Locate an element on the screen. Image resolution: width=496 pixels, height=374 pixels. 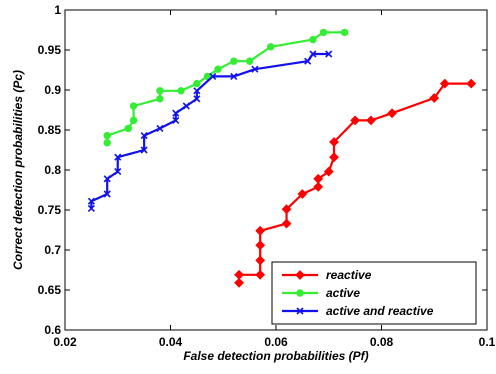
x-tick-label: 0.08 is located at coordinates (382, 342).